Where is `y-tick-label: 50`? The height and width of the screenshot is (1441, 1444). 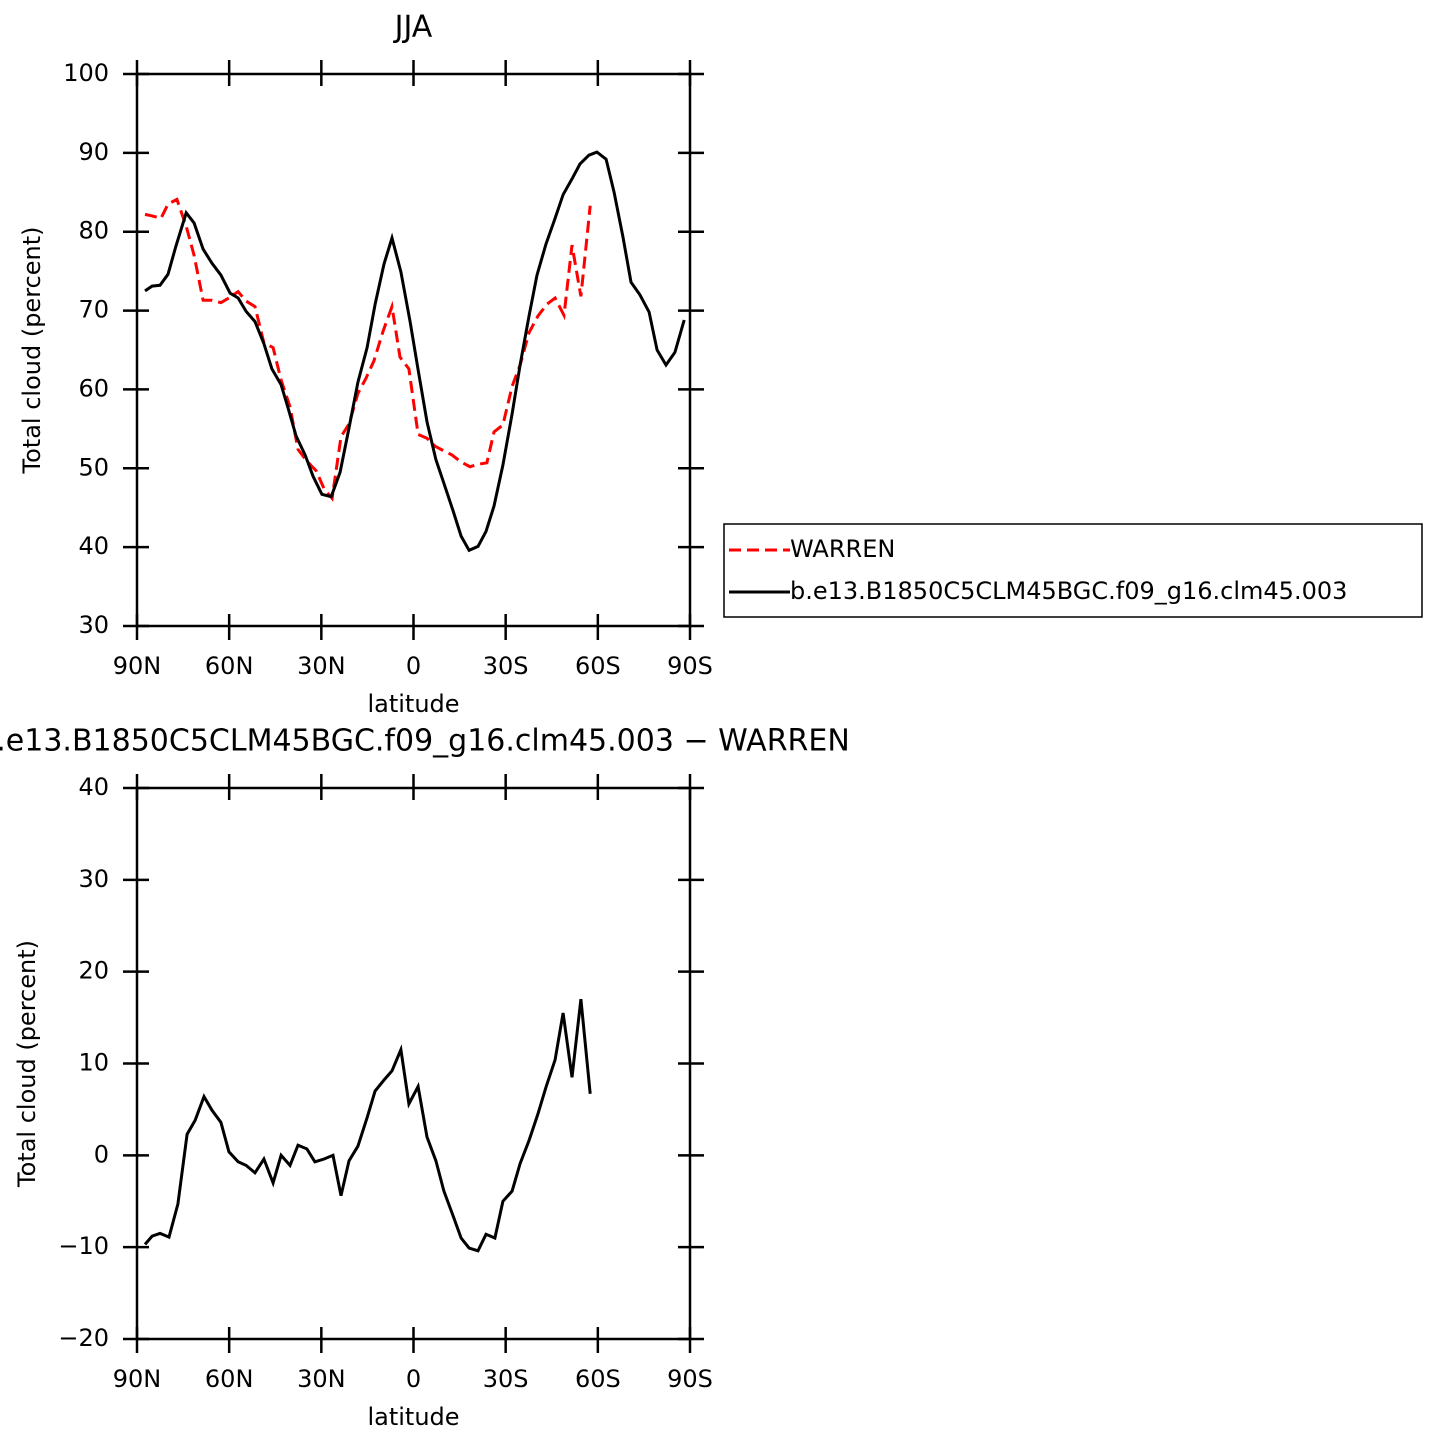 y-tick-label: 50 is located at coordinates (93, 467).